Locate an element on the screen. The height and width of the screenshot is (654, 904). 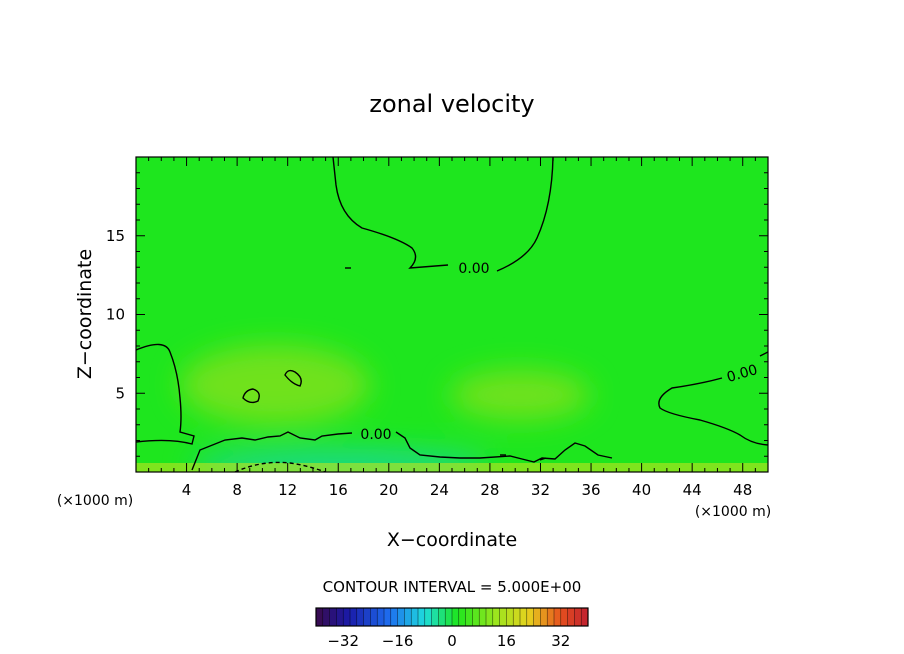
y-tick-label: 15 is located at coordinates (115, 236).